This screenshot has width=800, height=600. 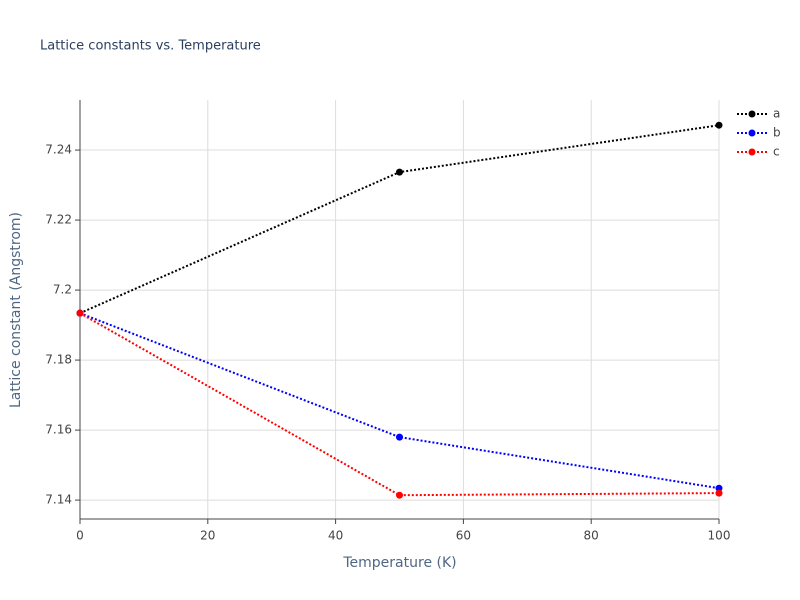 What do you see at coordinates (335, 536) in the screenshot?
I see `x-tick-label: 40` at bounding box center [335, 536].